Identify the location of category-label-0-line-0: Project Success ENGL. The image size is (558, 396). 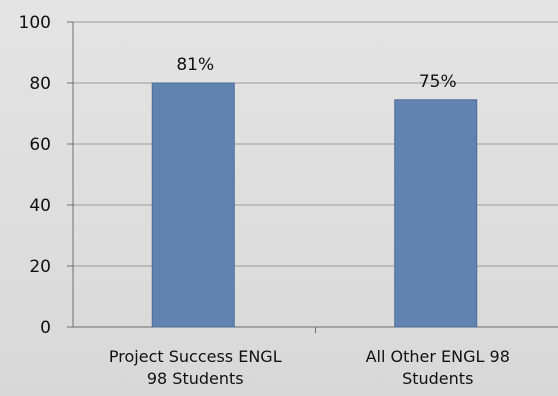
(195, 356).